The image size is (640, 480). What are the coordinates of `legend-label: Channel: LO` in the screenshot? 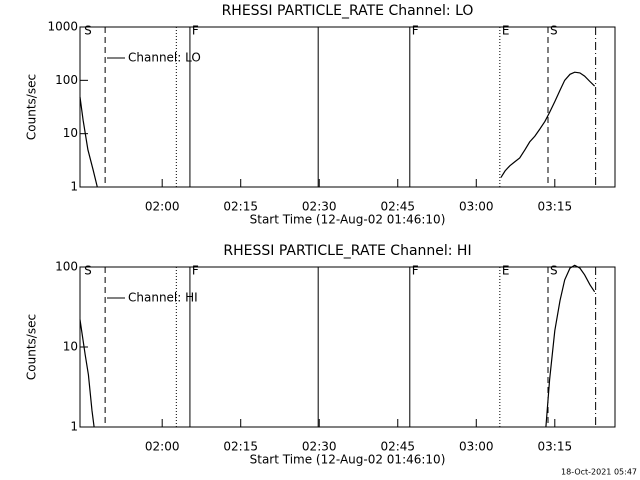 It's located at (164, 58).